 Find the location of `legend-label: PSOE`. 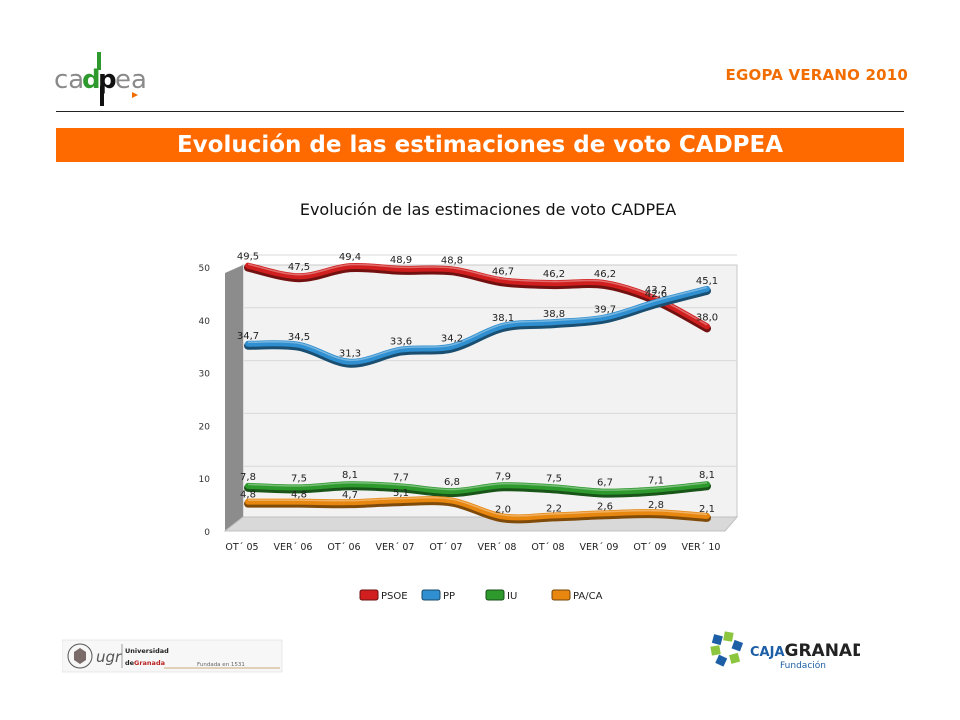

legend-label: PSOE is located at coordinates (394, 596).